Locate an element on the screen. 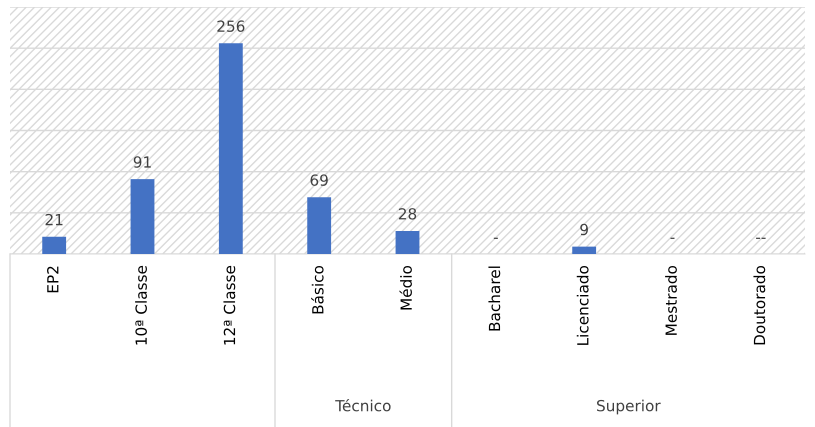 The image size is (815, 427). x-tick-label: 12ª Classe is located at coordinates (229, 305).